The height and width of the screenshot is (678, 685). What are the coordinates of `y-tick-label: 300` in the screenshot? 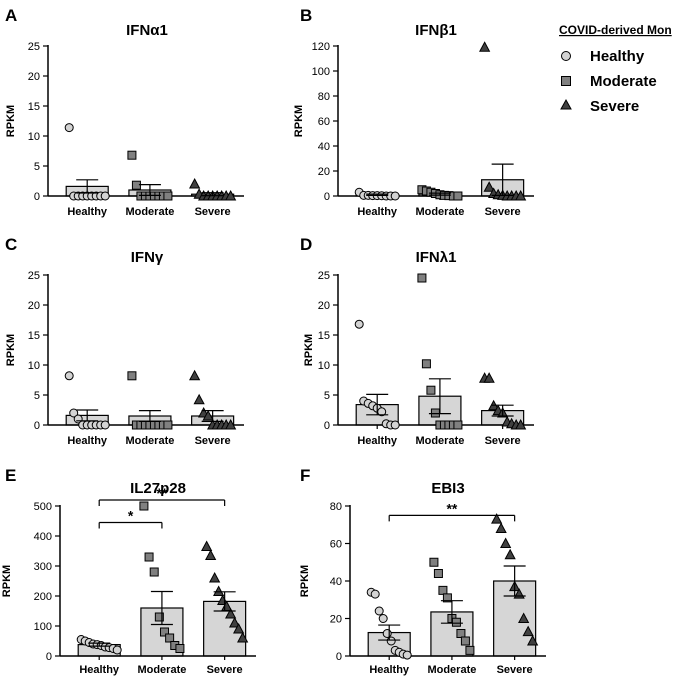 It's located at (43, 567).